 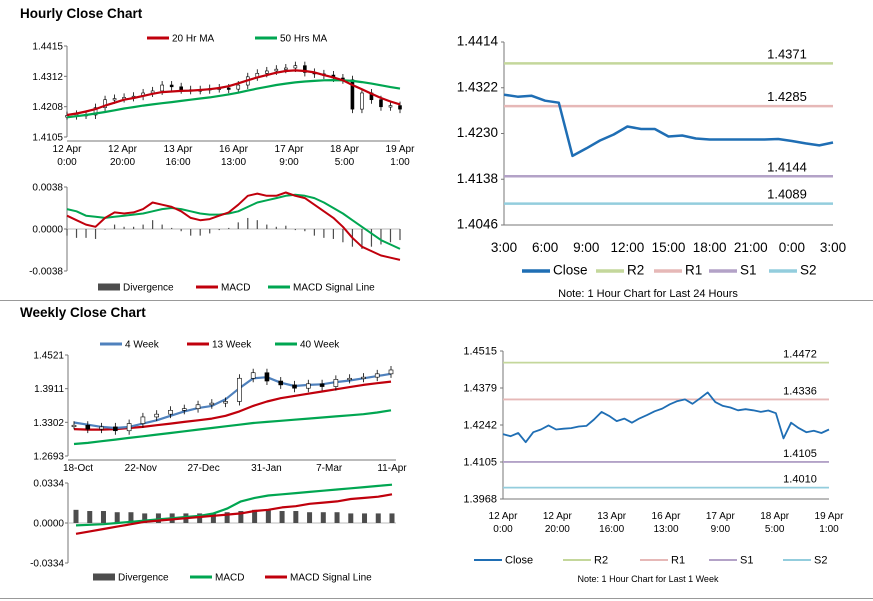 What do you see at coordinates (669, 247) in the screenshot?
I see `last-24h-x-tick: 15:00` at bounding box center [669, 247].